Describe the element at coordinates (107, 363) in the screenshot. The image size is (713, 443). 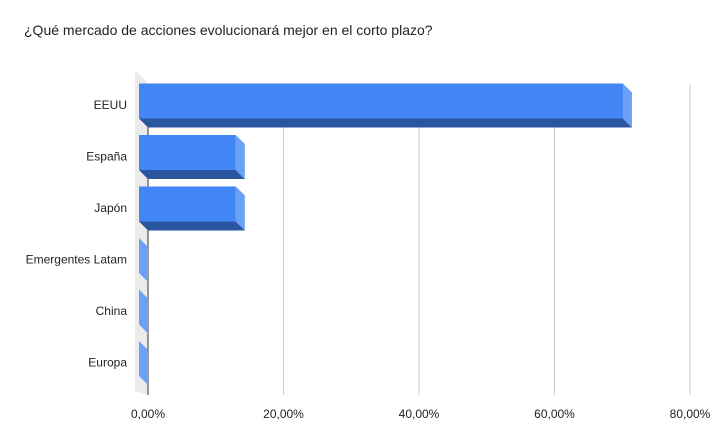
I see `category-label: Europa` at that location.